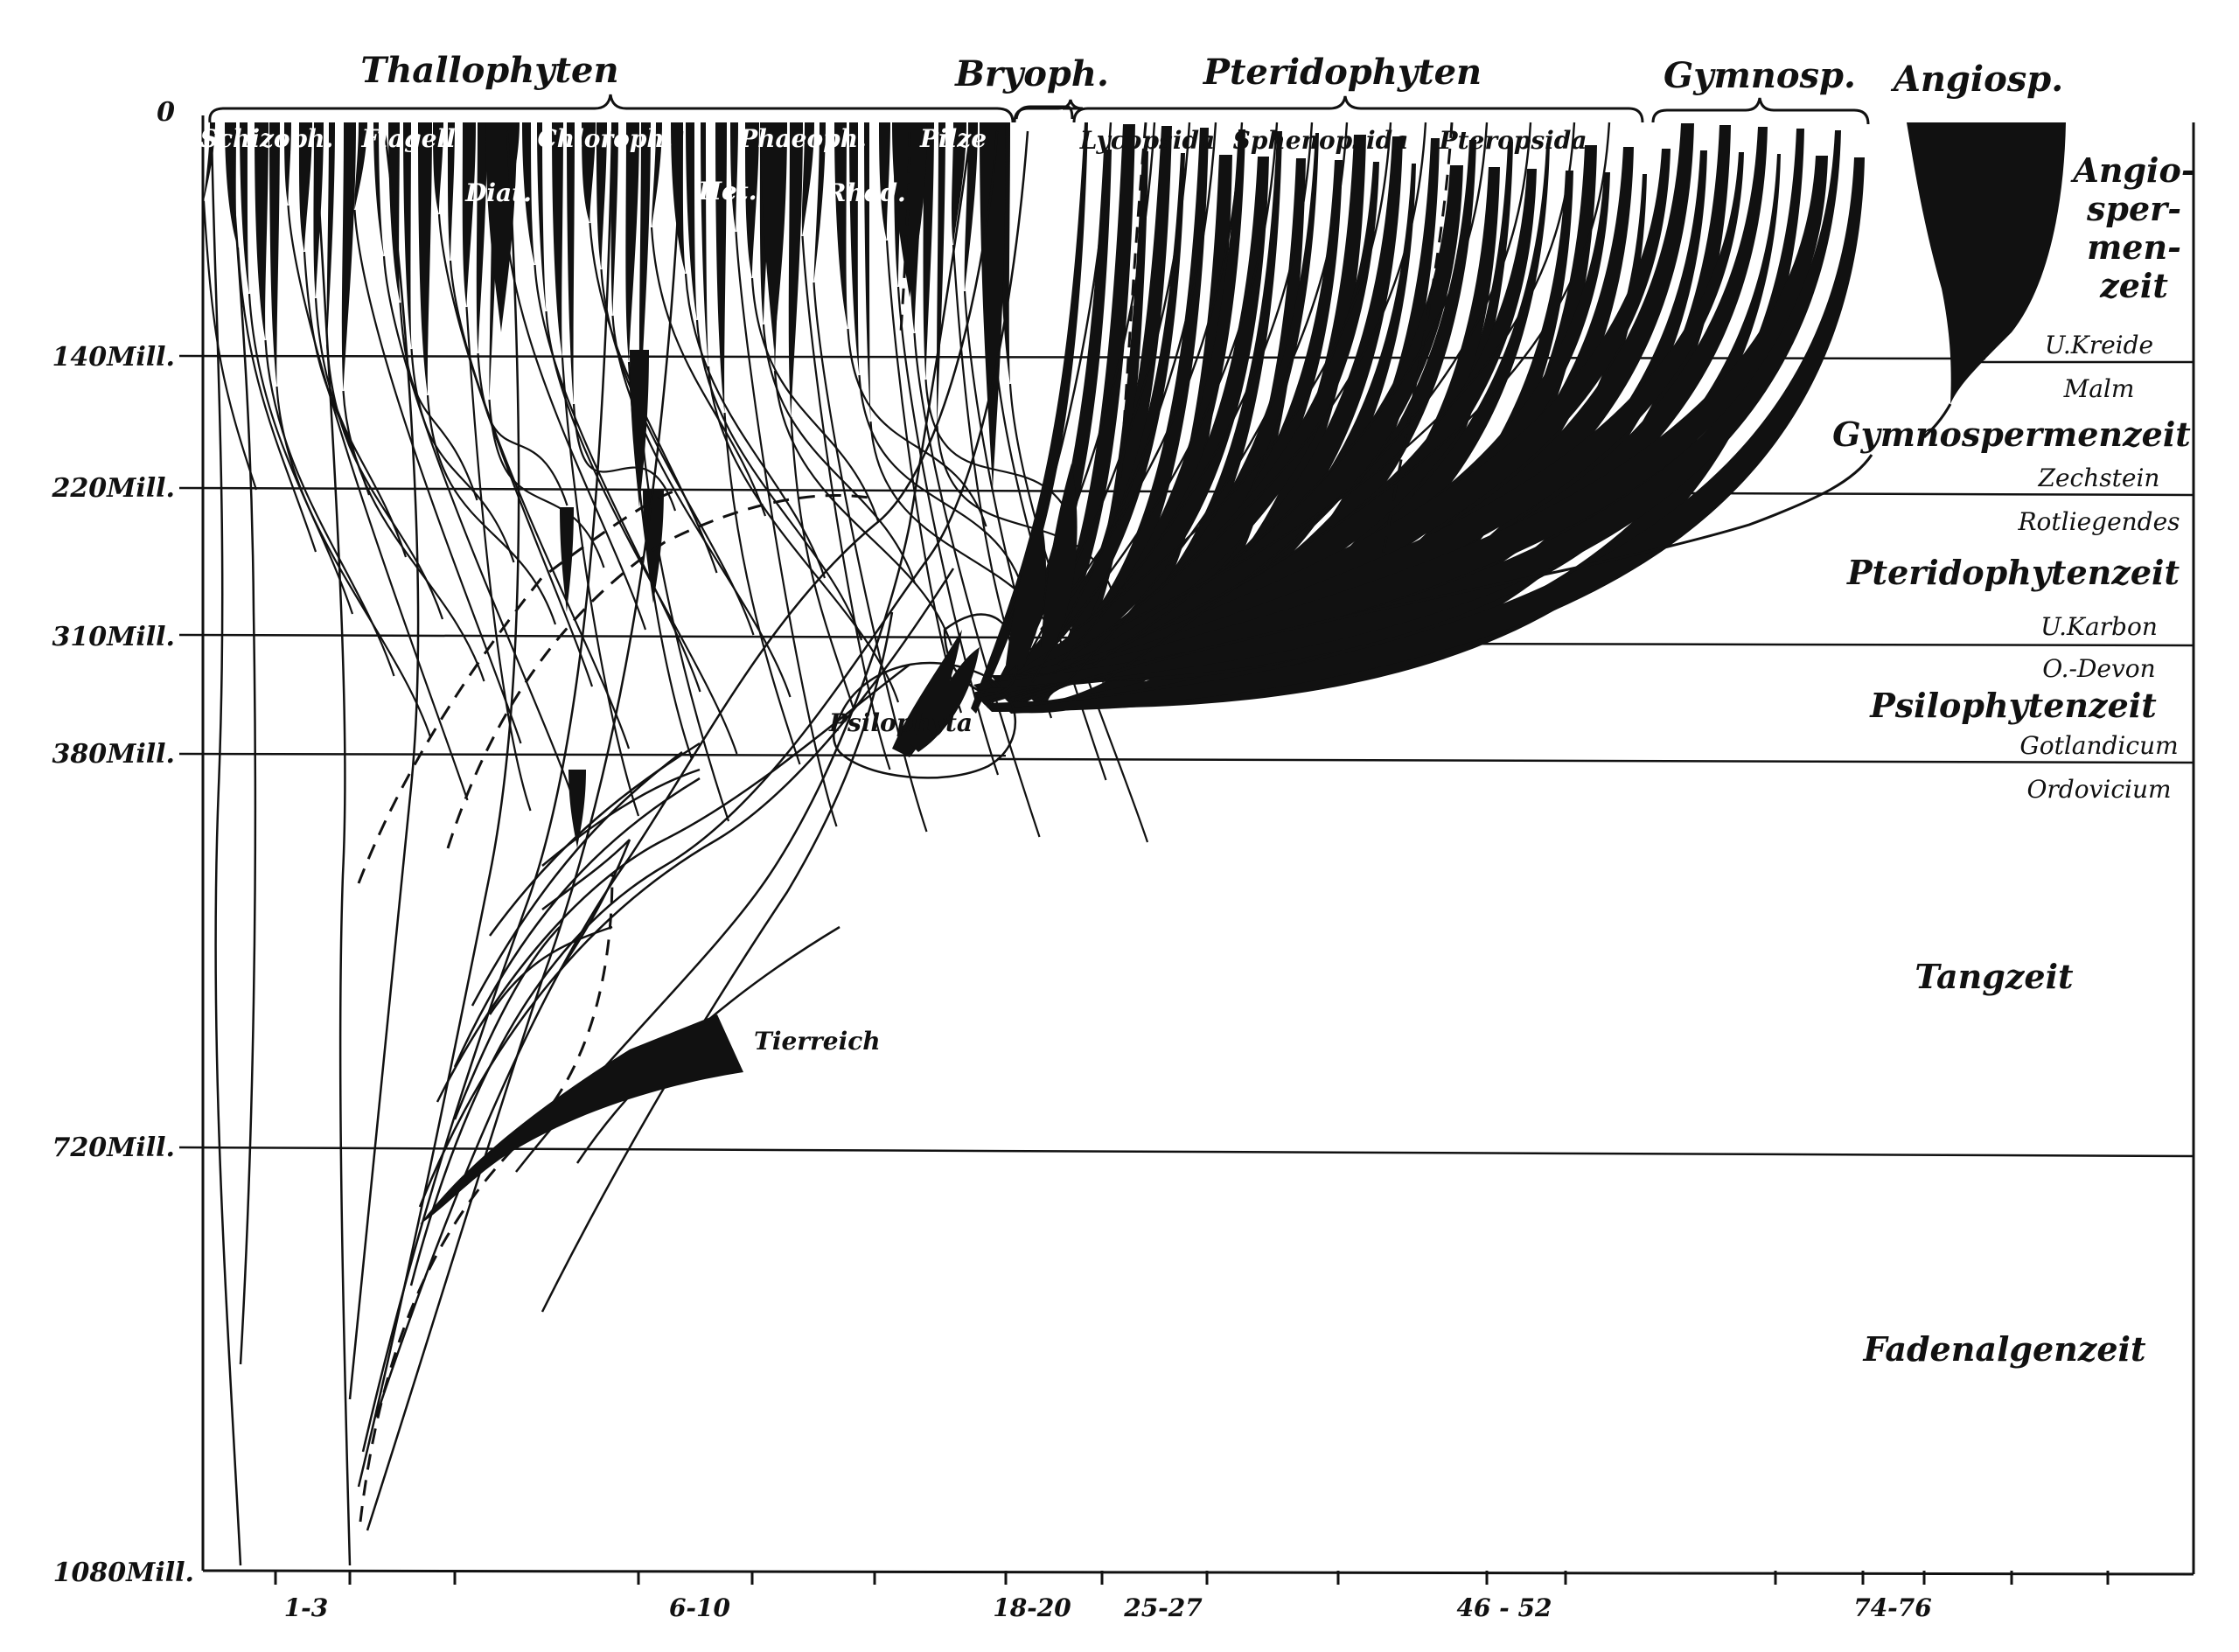  I want to click on vascular-lineages, so click(1422, 418).